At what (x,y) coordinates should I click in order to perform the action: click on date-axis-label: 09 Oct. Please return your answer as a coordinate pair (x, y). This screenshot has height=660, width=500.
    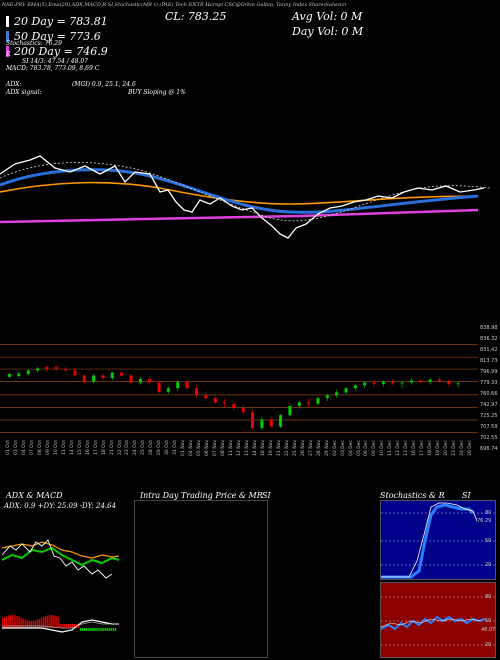
    Looking at the image, I should click on (48, 447).